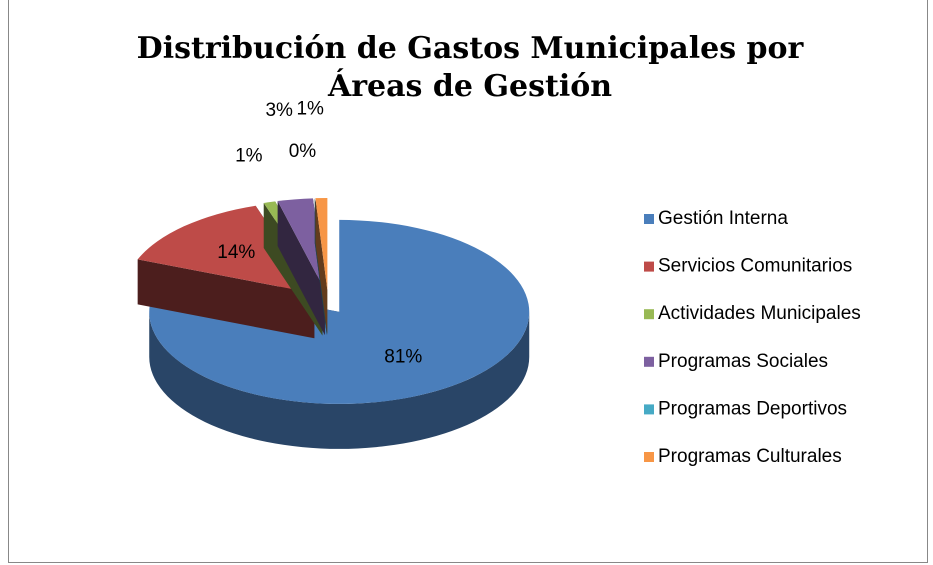 The width and height of the screenshot is (933, 565). Describe the element at coordinates (279, 110) in the screenshot. I see `data-label: 3%` at that location.